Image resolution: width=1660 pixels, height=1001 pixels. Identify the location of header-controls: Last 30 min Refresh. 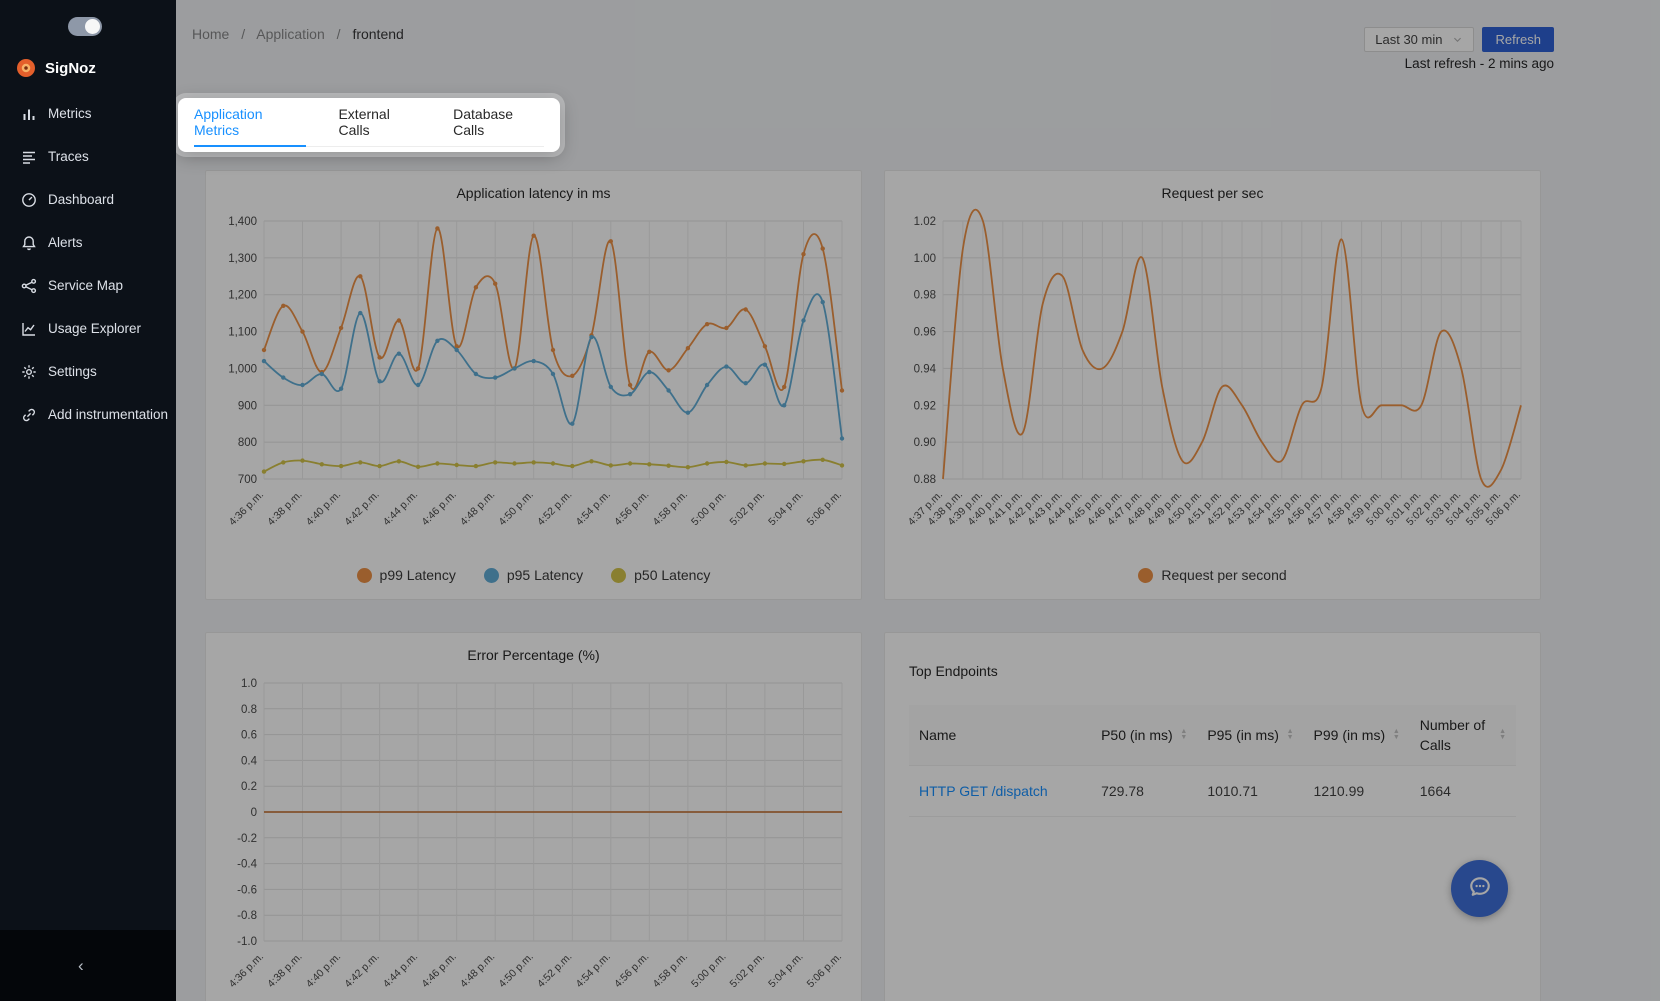
(1459, 39).